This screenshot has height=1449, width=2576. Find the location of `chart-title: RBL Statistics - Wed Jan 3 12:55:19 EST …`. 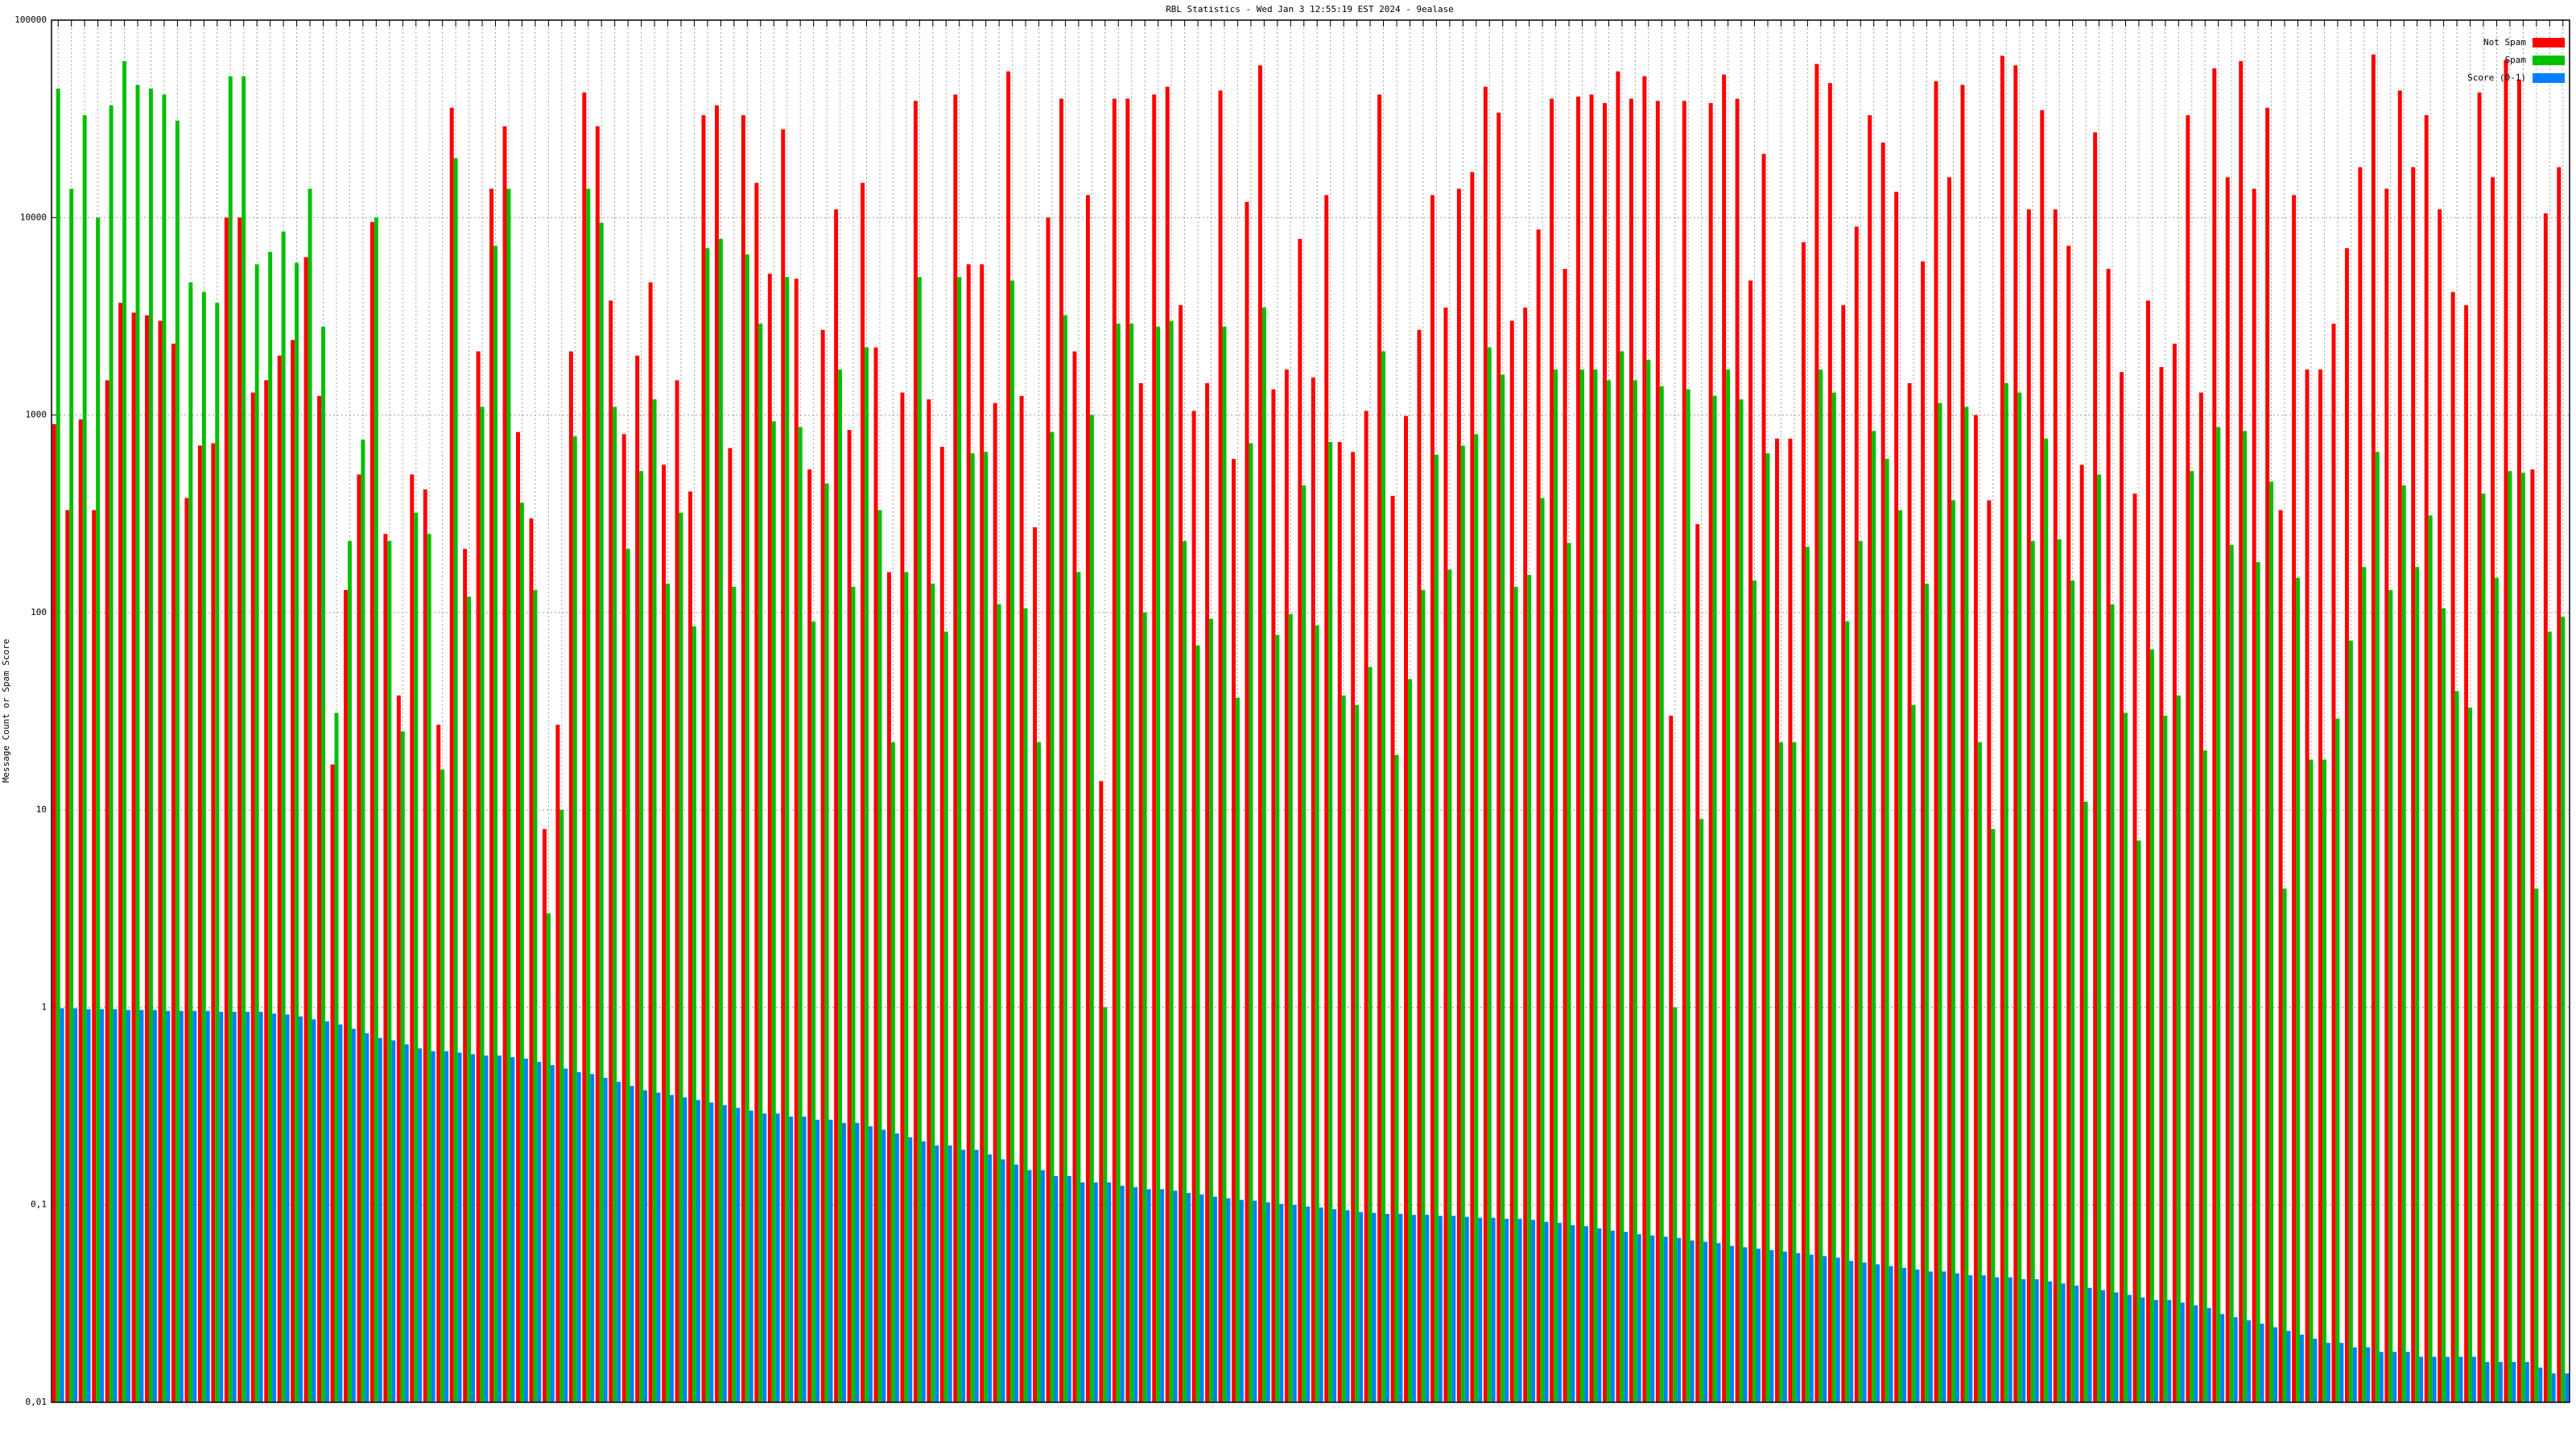

chart-title: RBL Statistics - Wed Jan 3 12:55:19 EST … is located at coordinates (1310, 9).